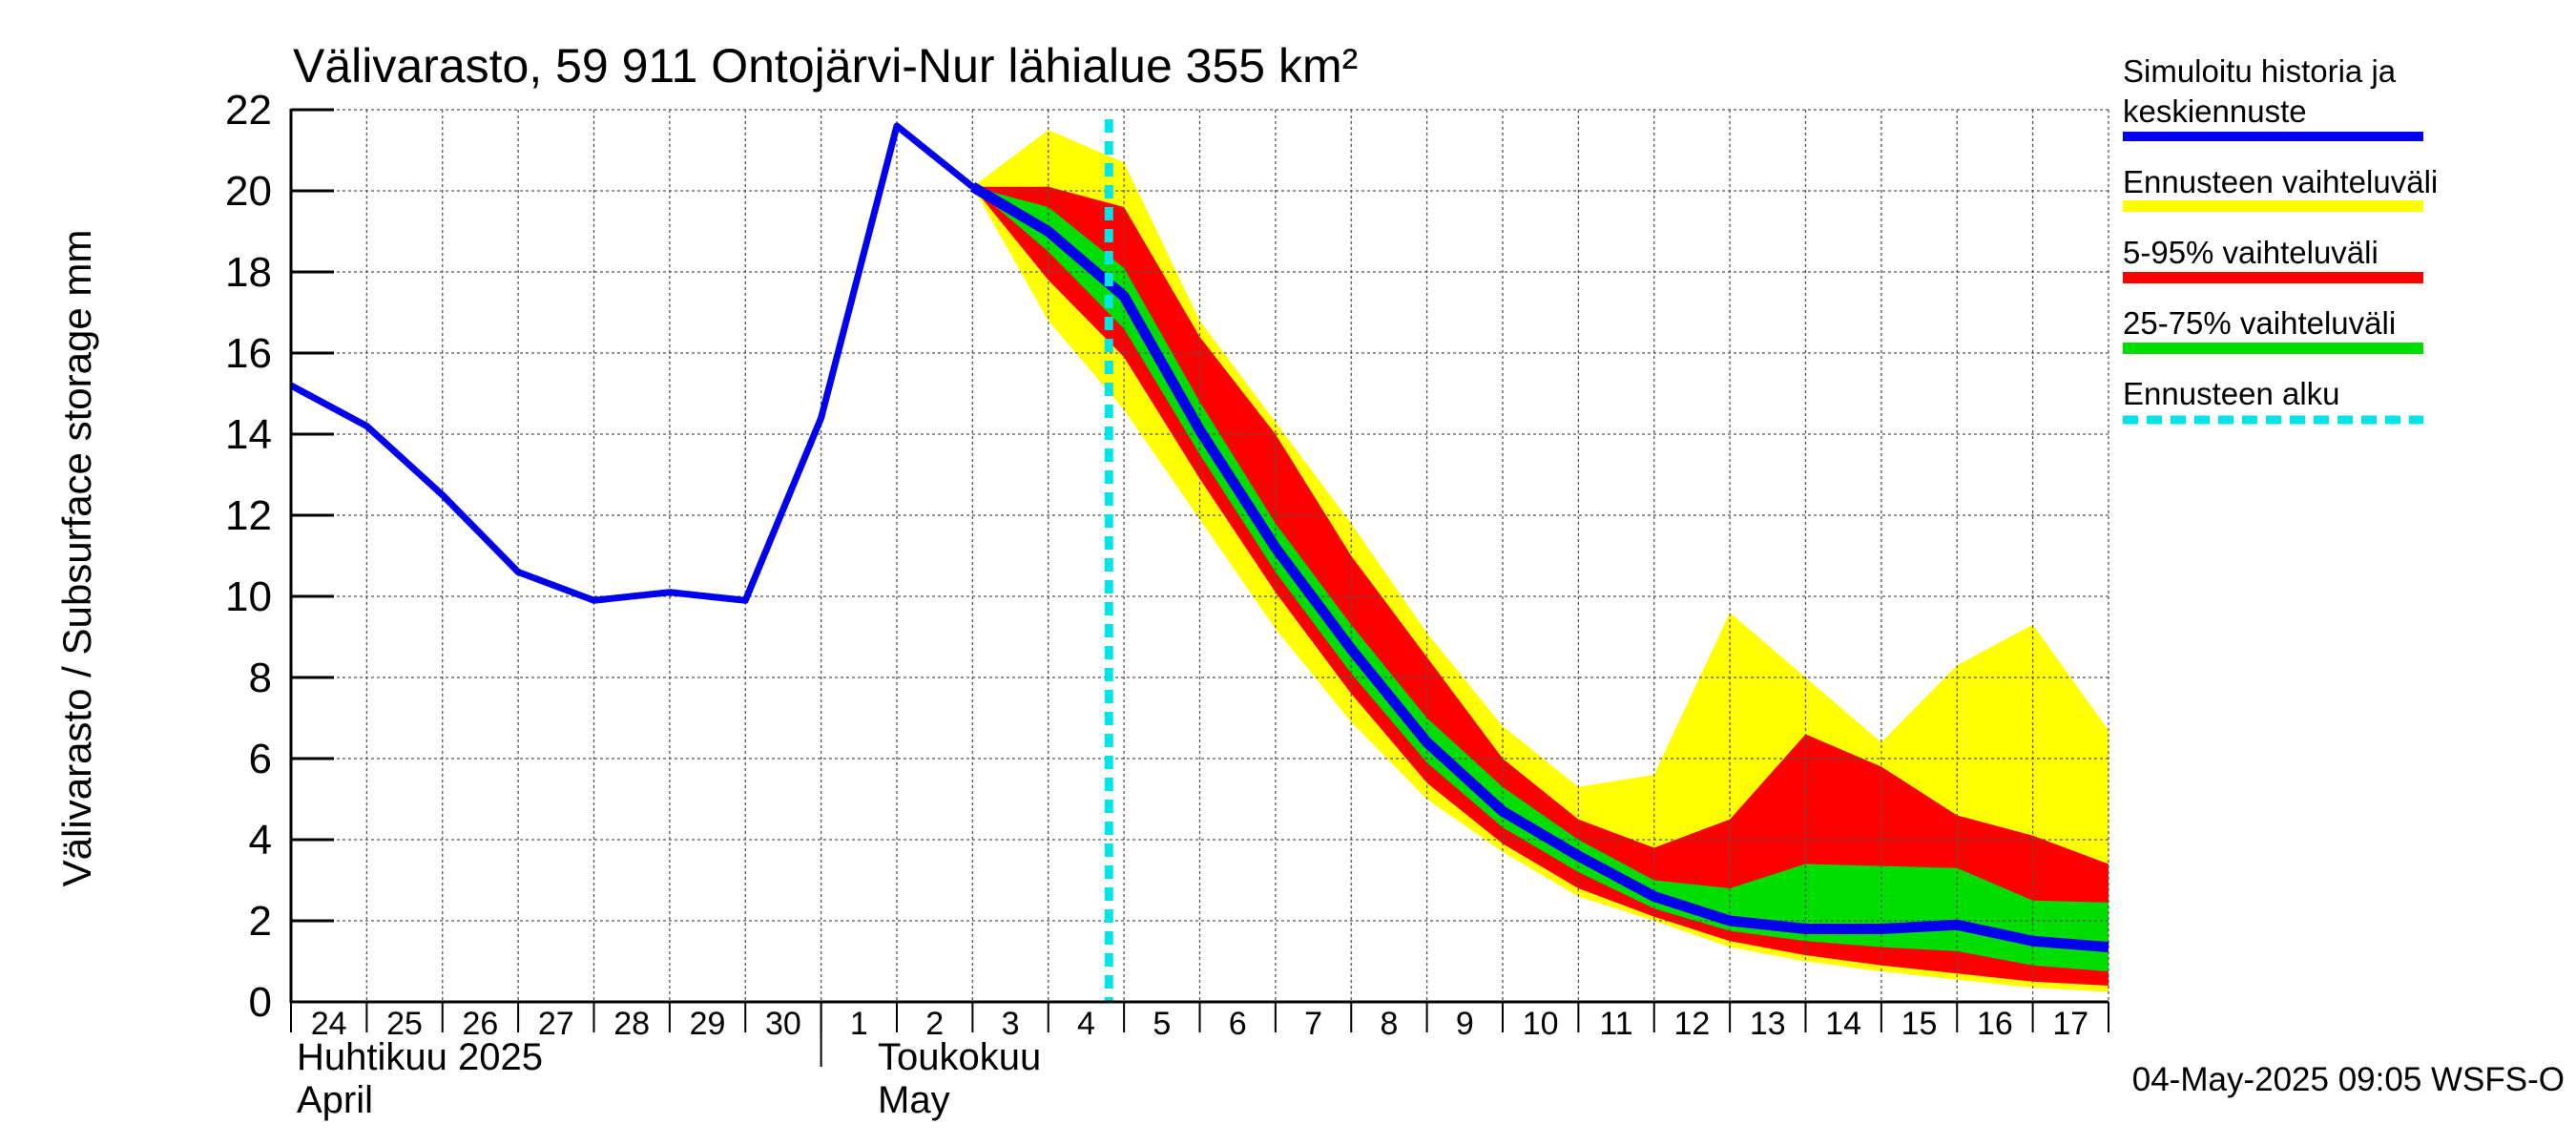  What do you see at coordinates (914, 1100) in the screenshot?
I see `month-label-en: May` at bounding box center [914, 1100].